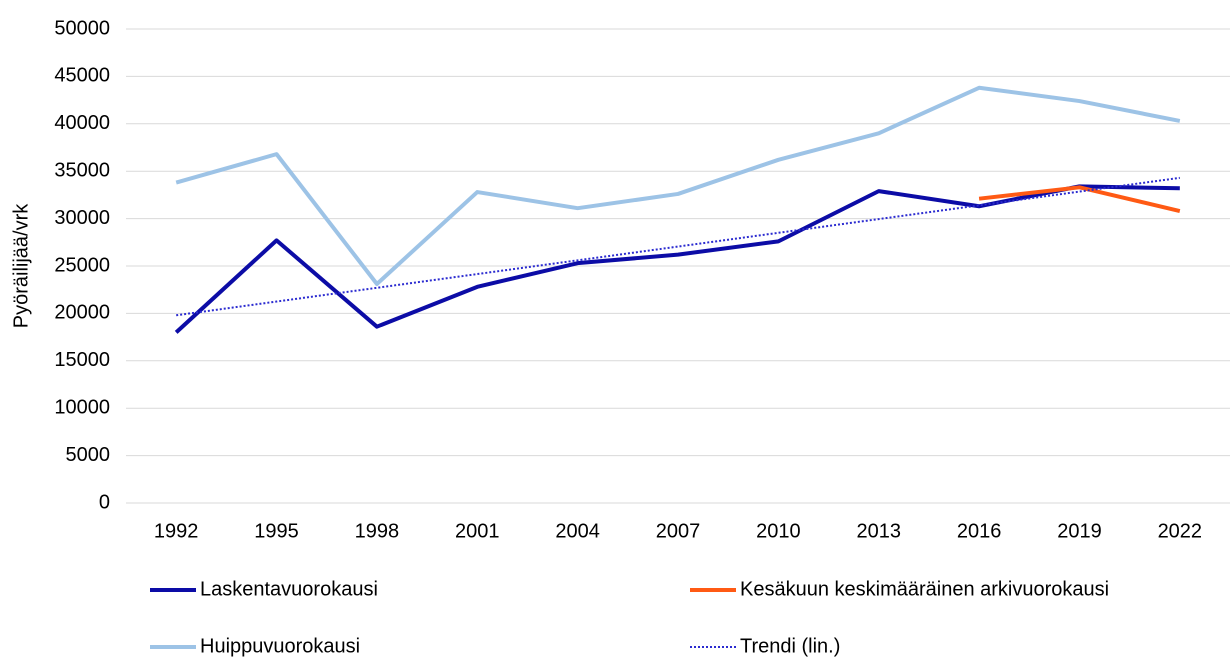 Image resolution: width=1231 pixels, height=659 pixels. I want to click on y-tick-label: 0, so click(104, 502).